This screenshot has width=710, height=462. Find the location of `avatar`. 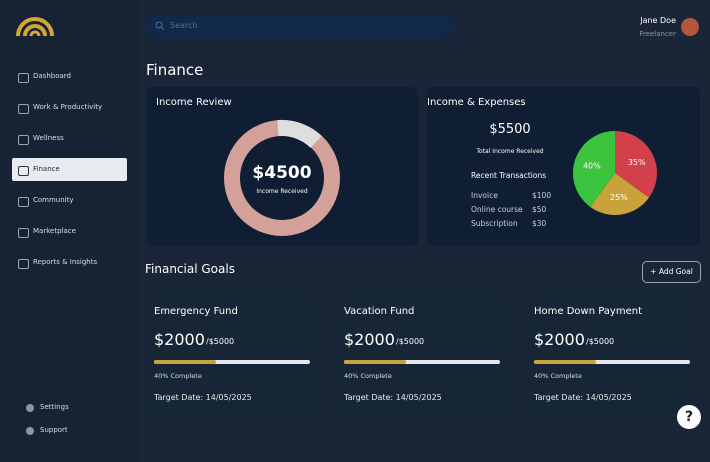

avatar is located at coordinates (690, 27).